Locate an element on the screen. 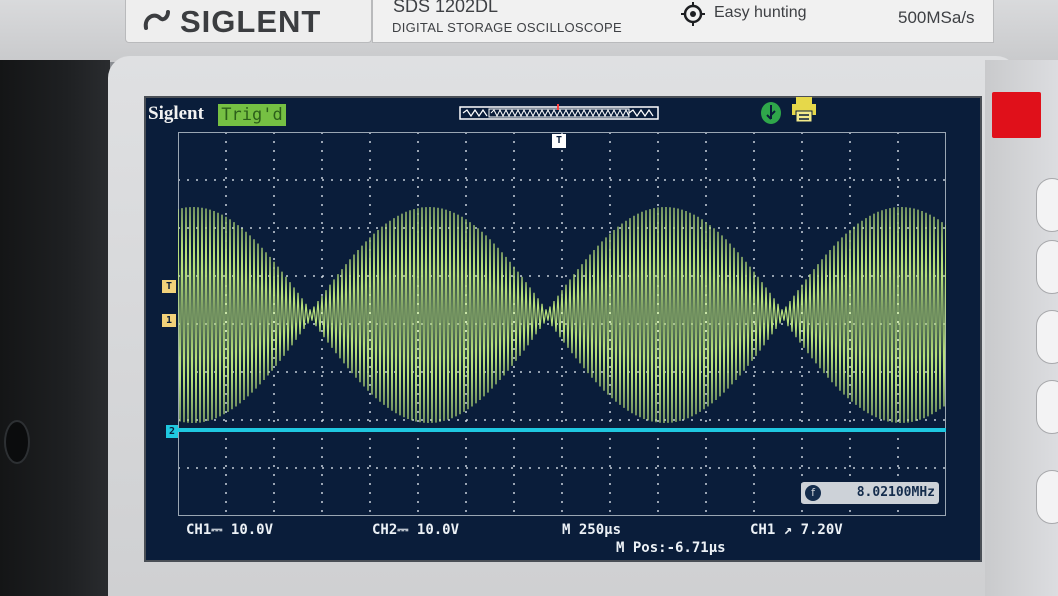  usb-icon is located at coordinates (771, 113).